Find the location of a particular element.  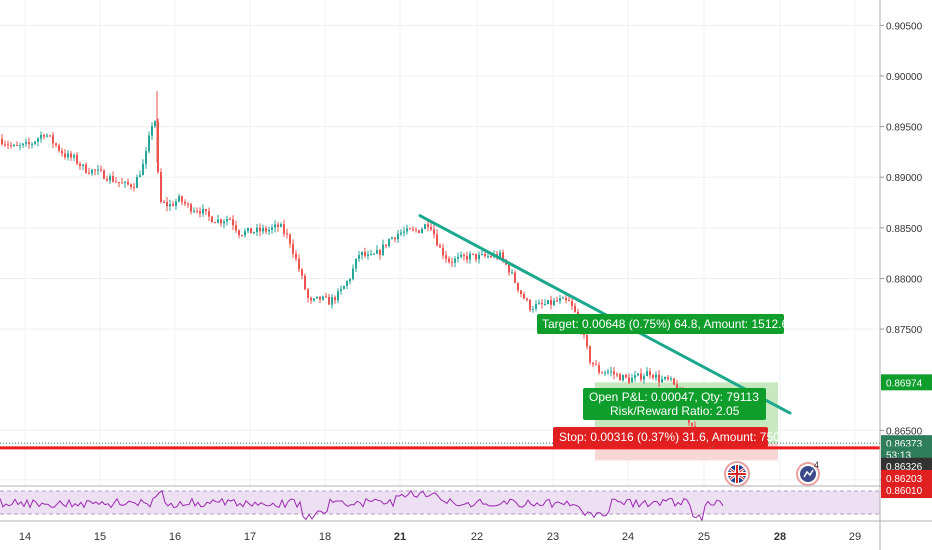

uk-flag-icon is located at coordinates (737, 474).